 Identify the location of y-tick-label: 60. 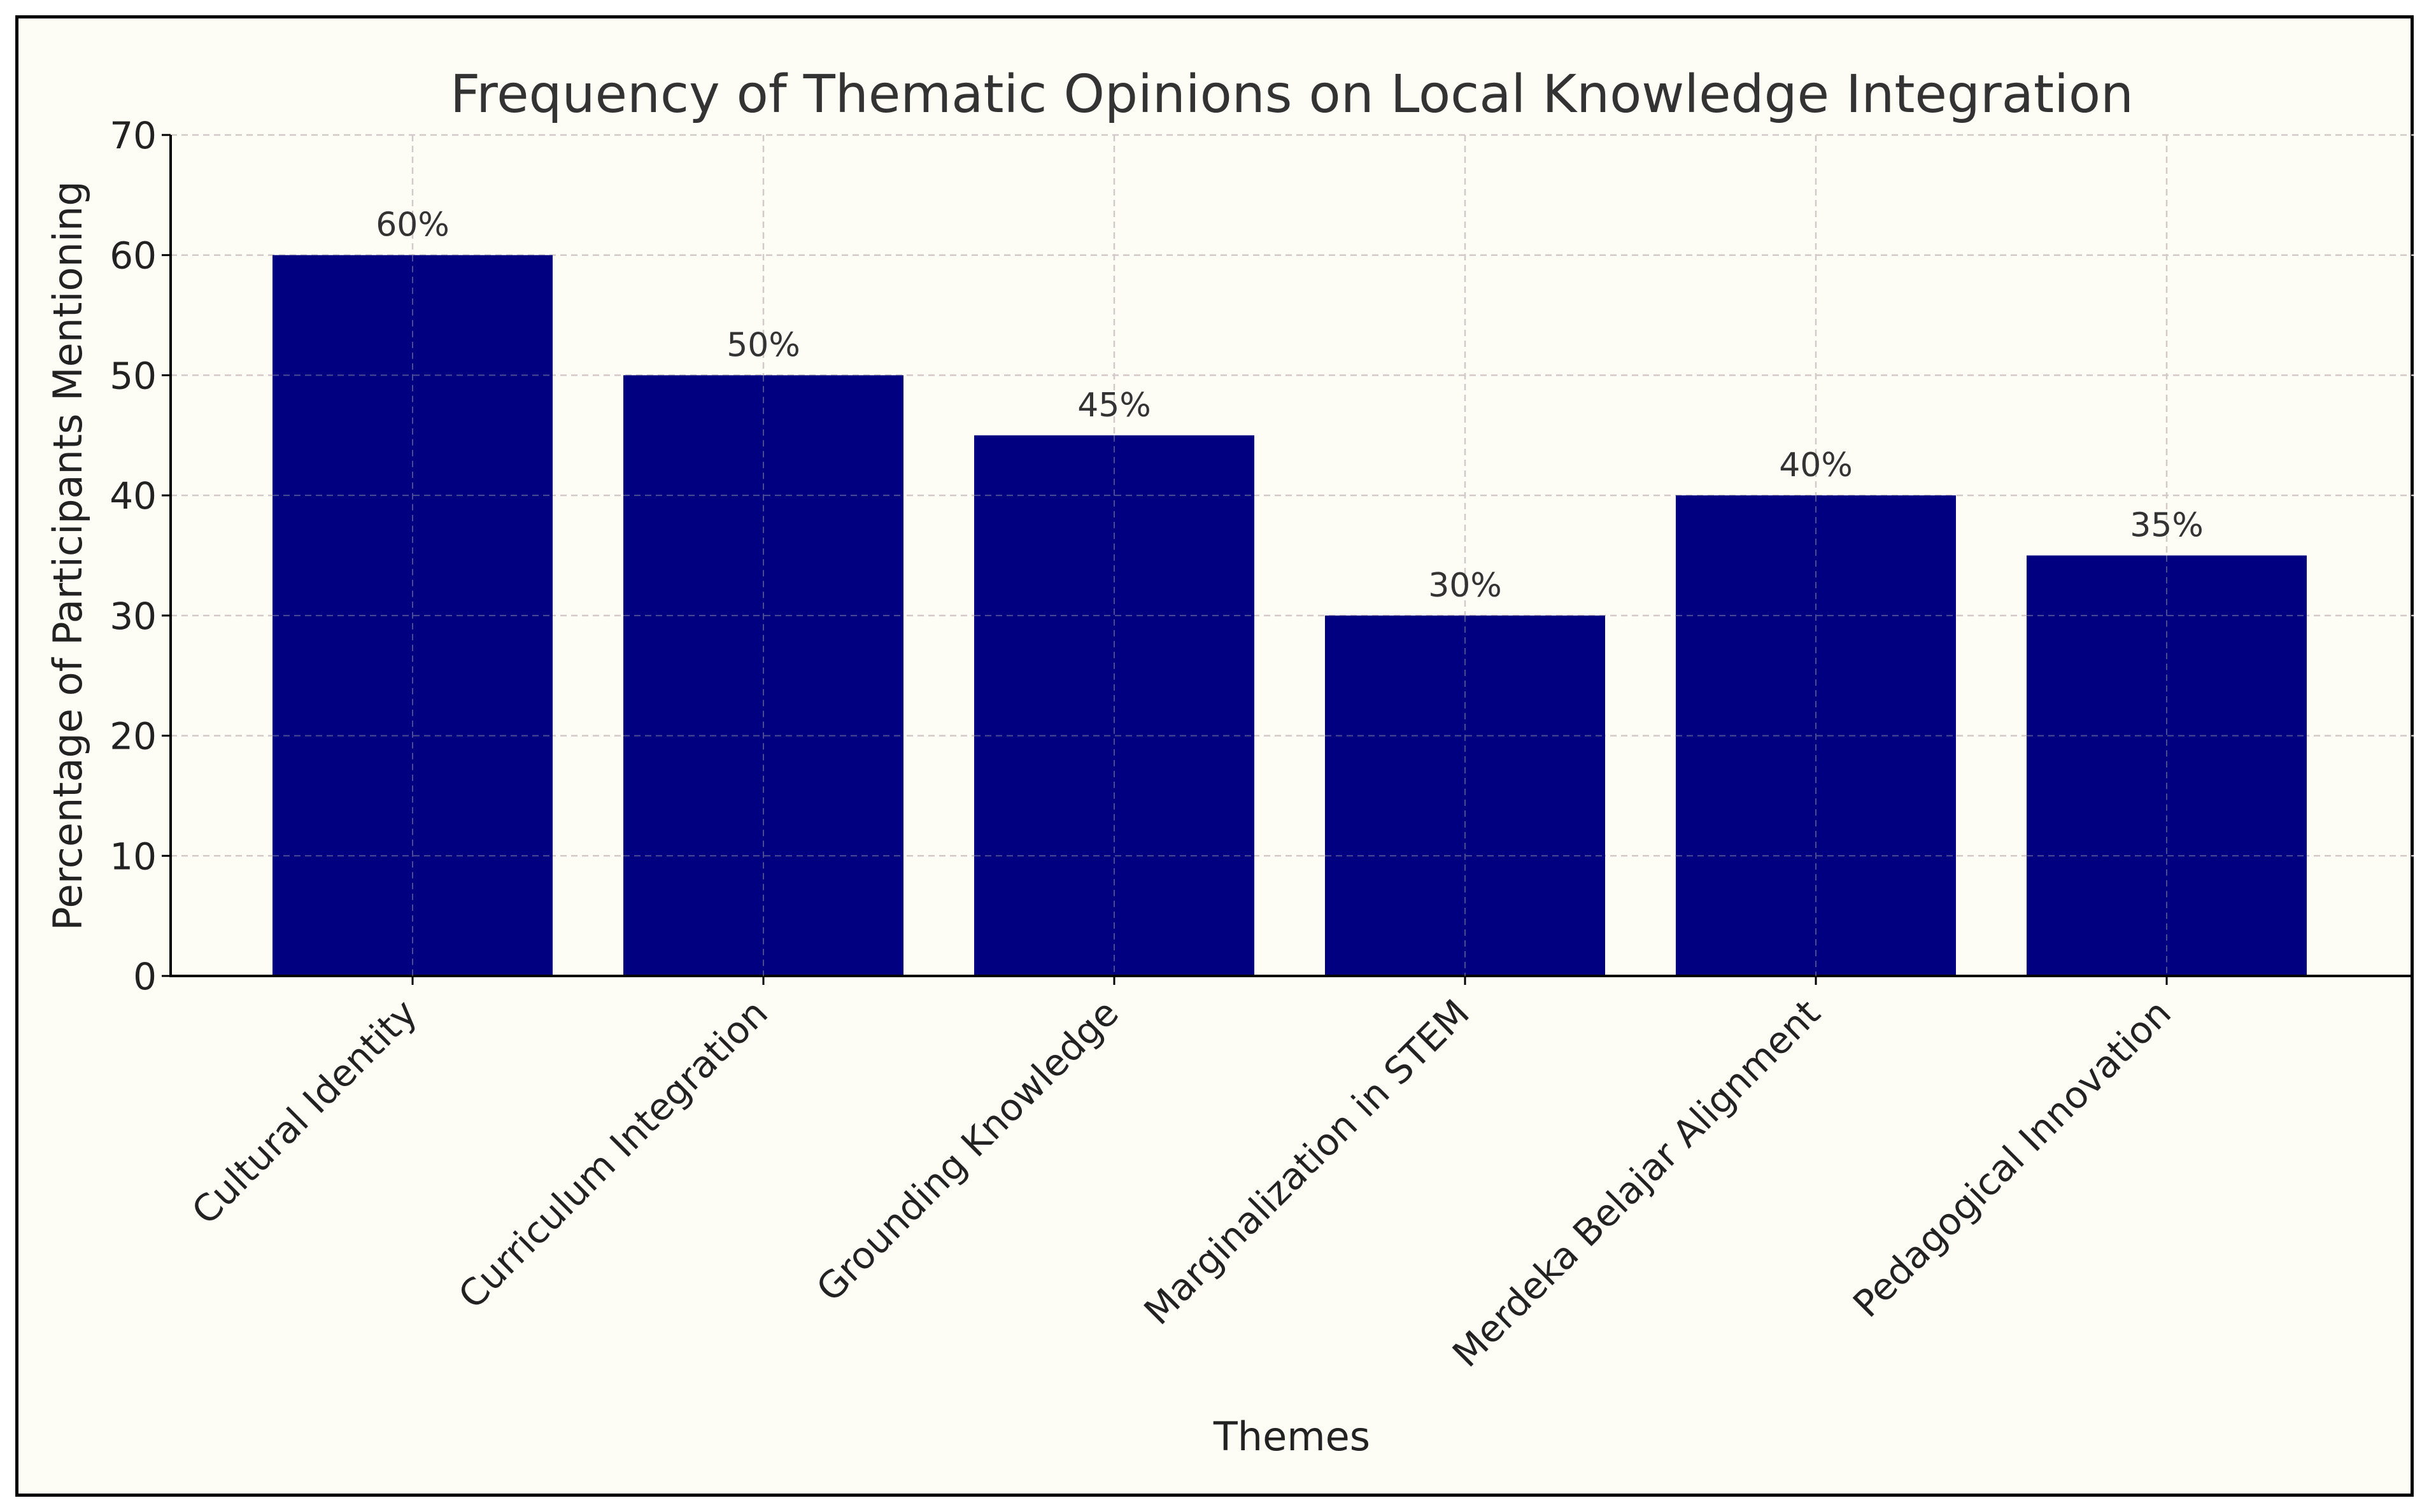
(133, 256).